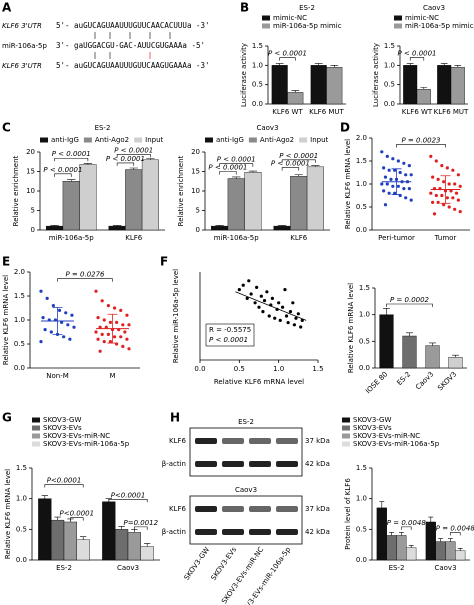  What do you see at coordinates (445, 238) in the screenshot?
I see `x-tick-label: Tumor` at bounding box center [445, 238].